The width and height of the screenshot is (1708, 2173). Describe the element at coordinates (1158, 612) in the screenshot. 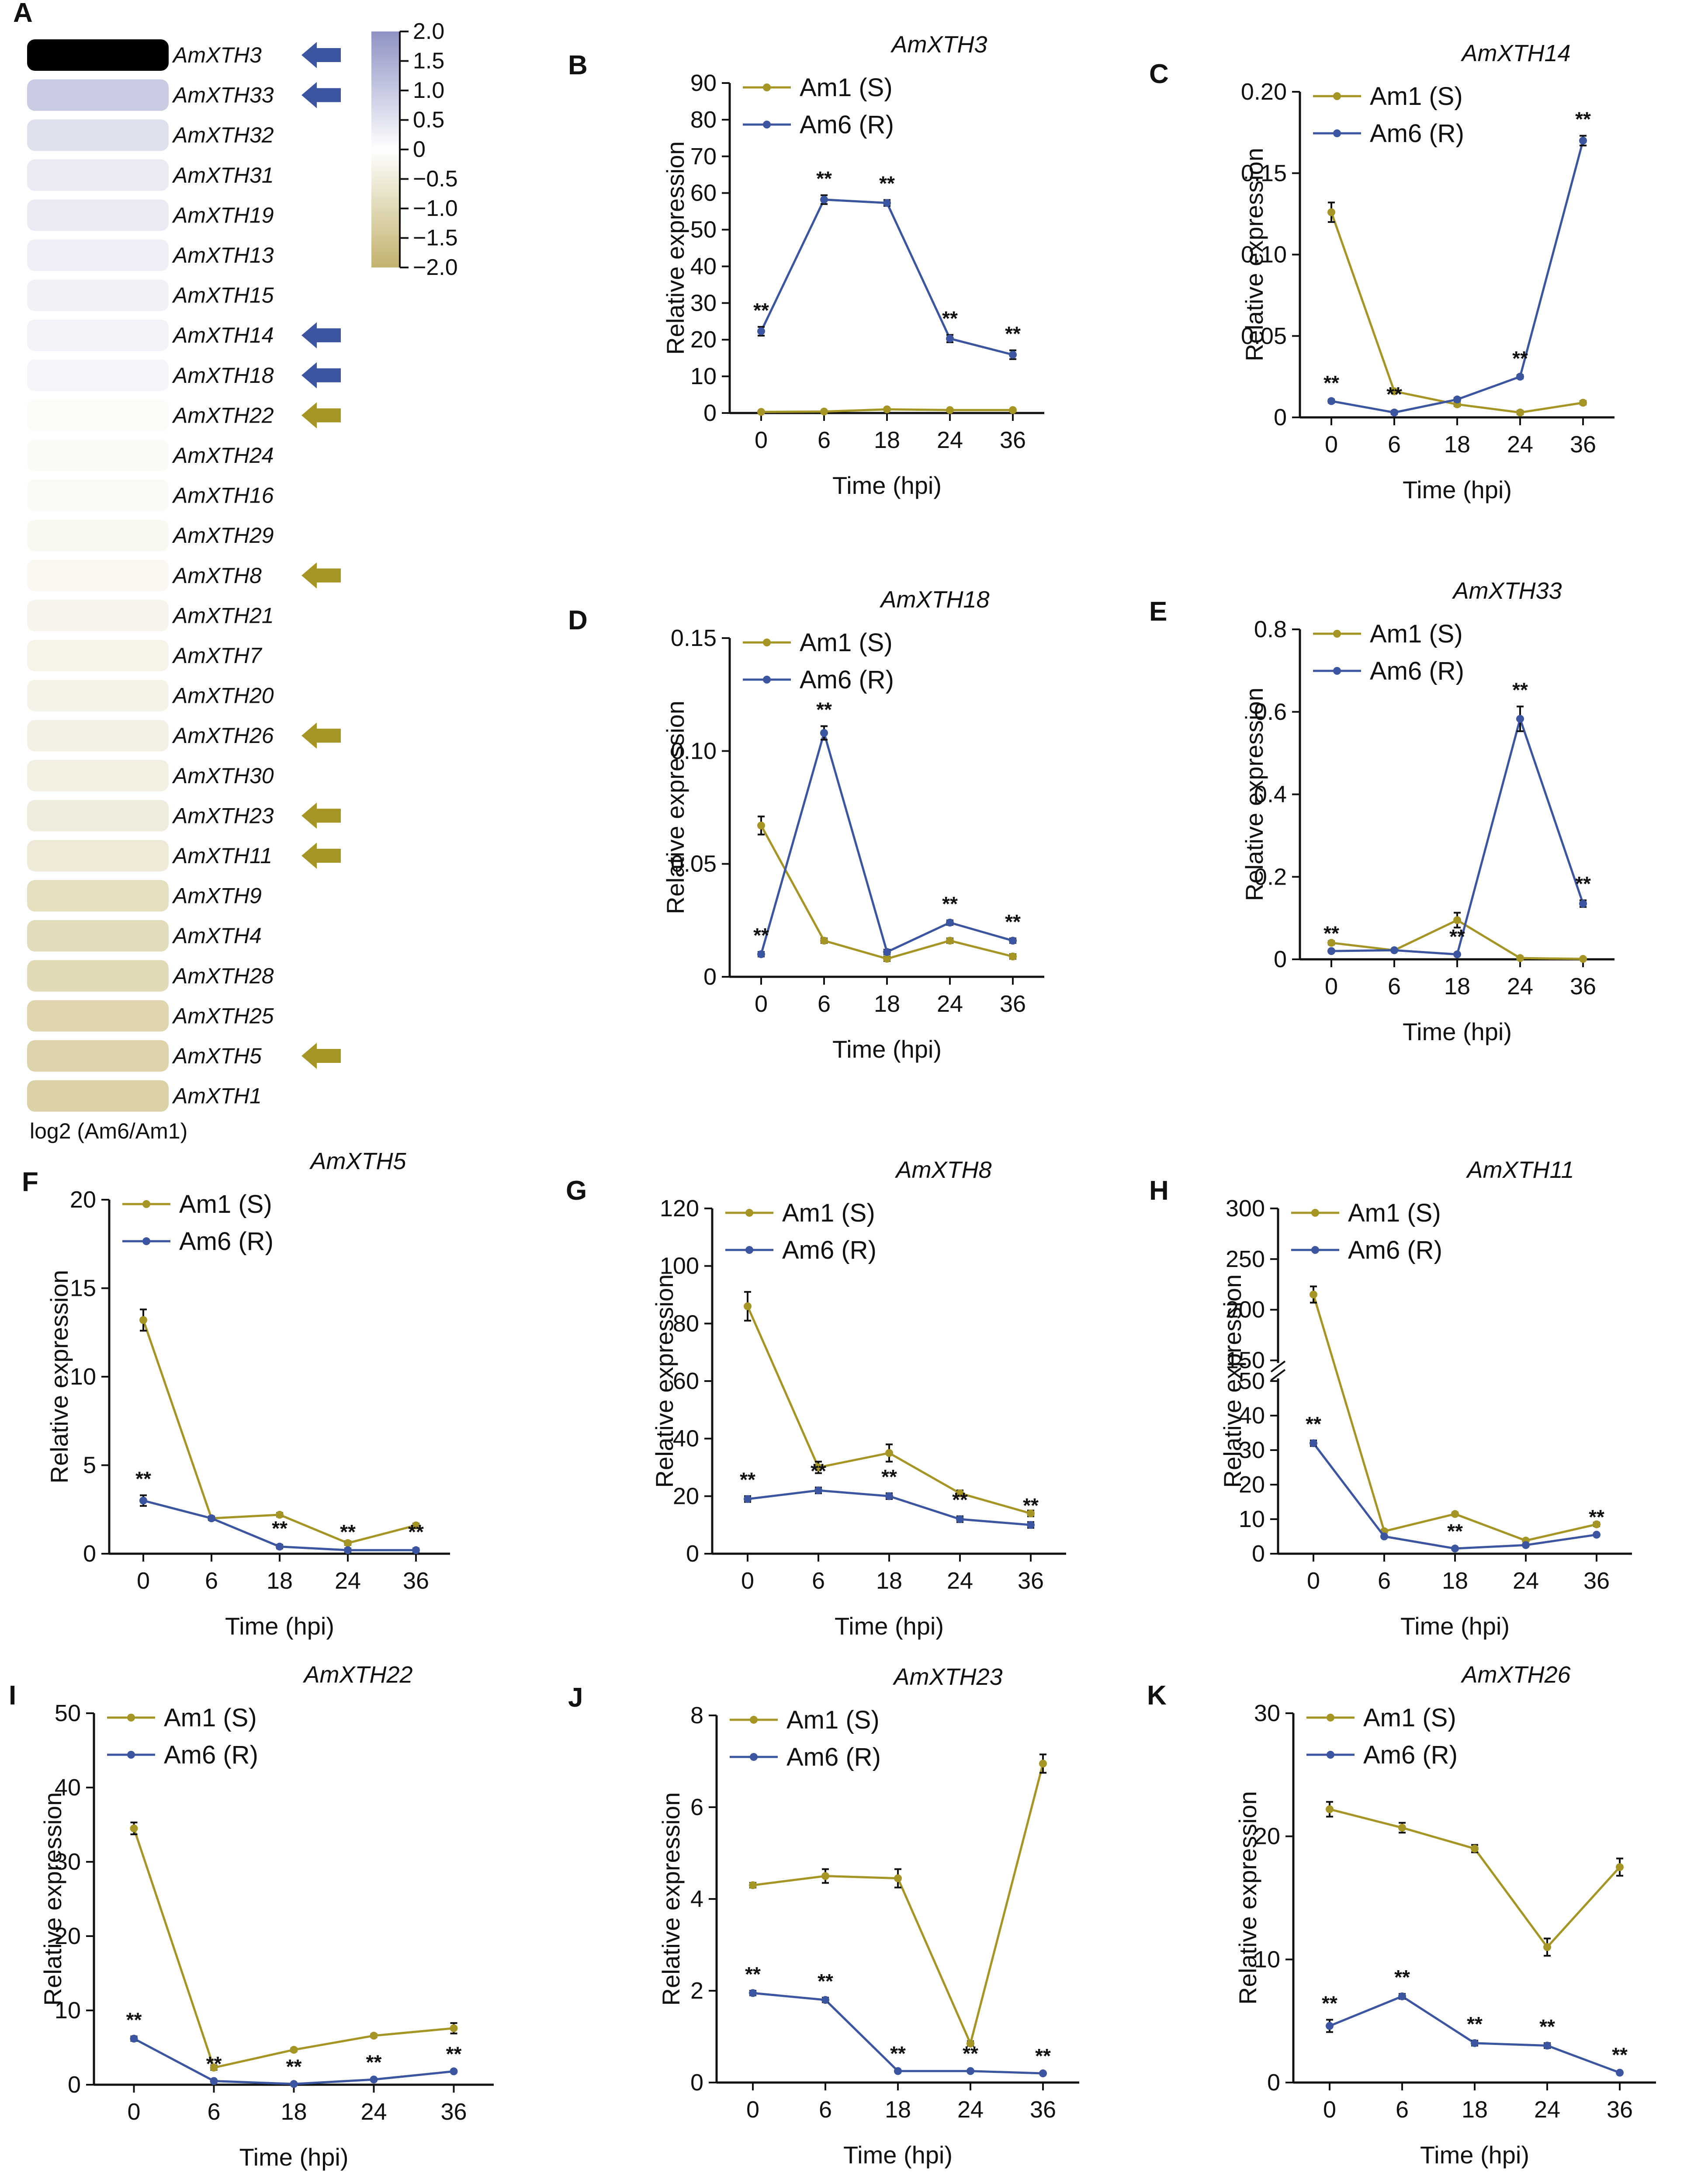

I see `panel-label: E` at that location.